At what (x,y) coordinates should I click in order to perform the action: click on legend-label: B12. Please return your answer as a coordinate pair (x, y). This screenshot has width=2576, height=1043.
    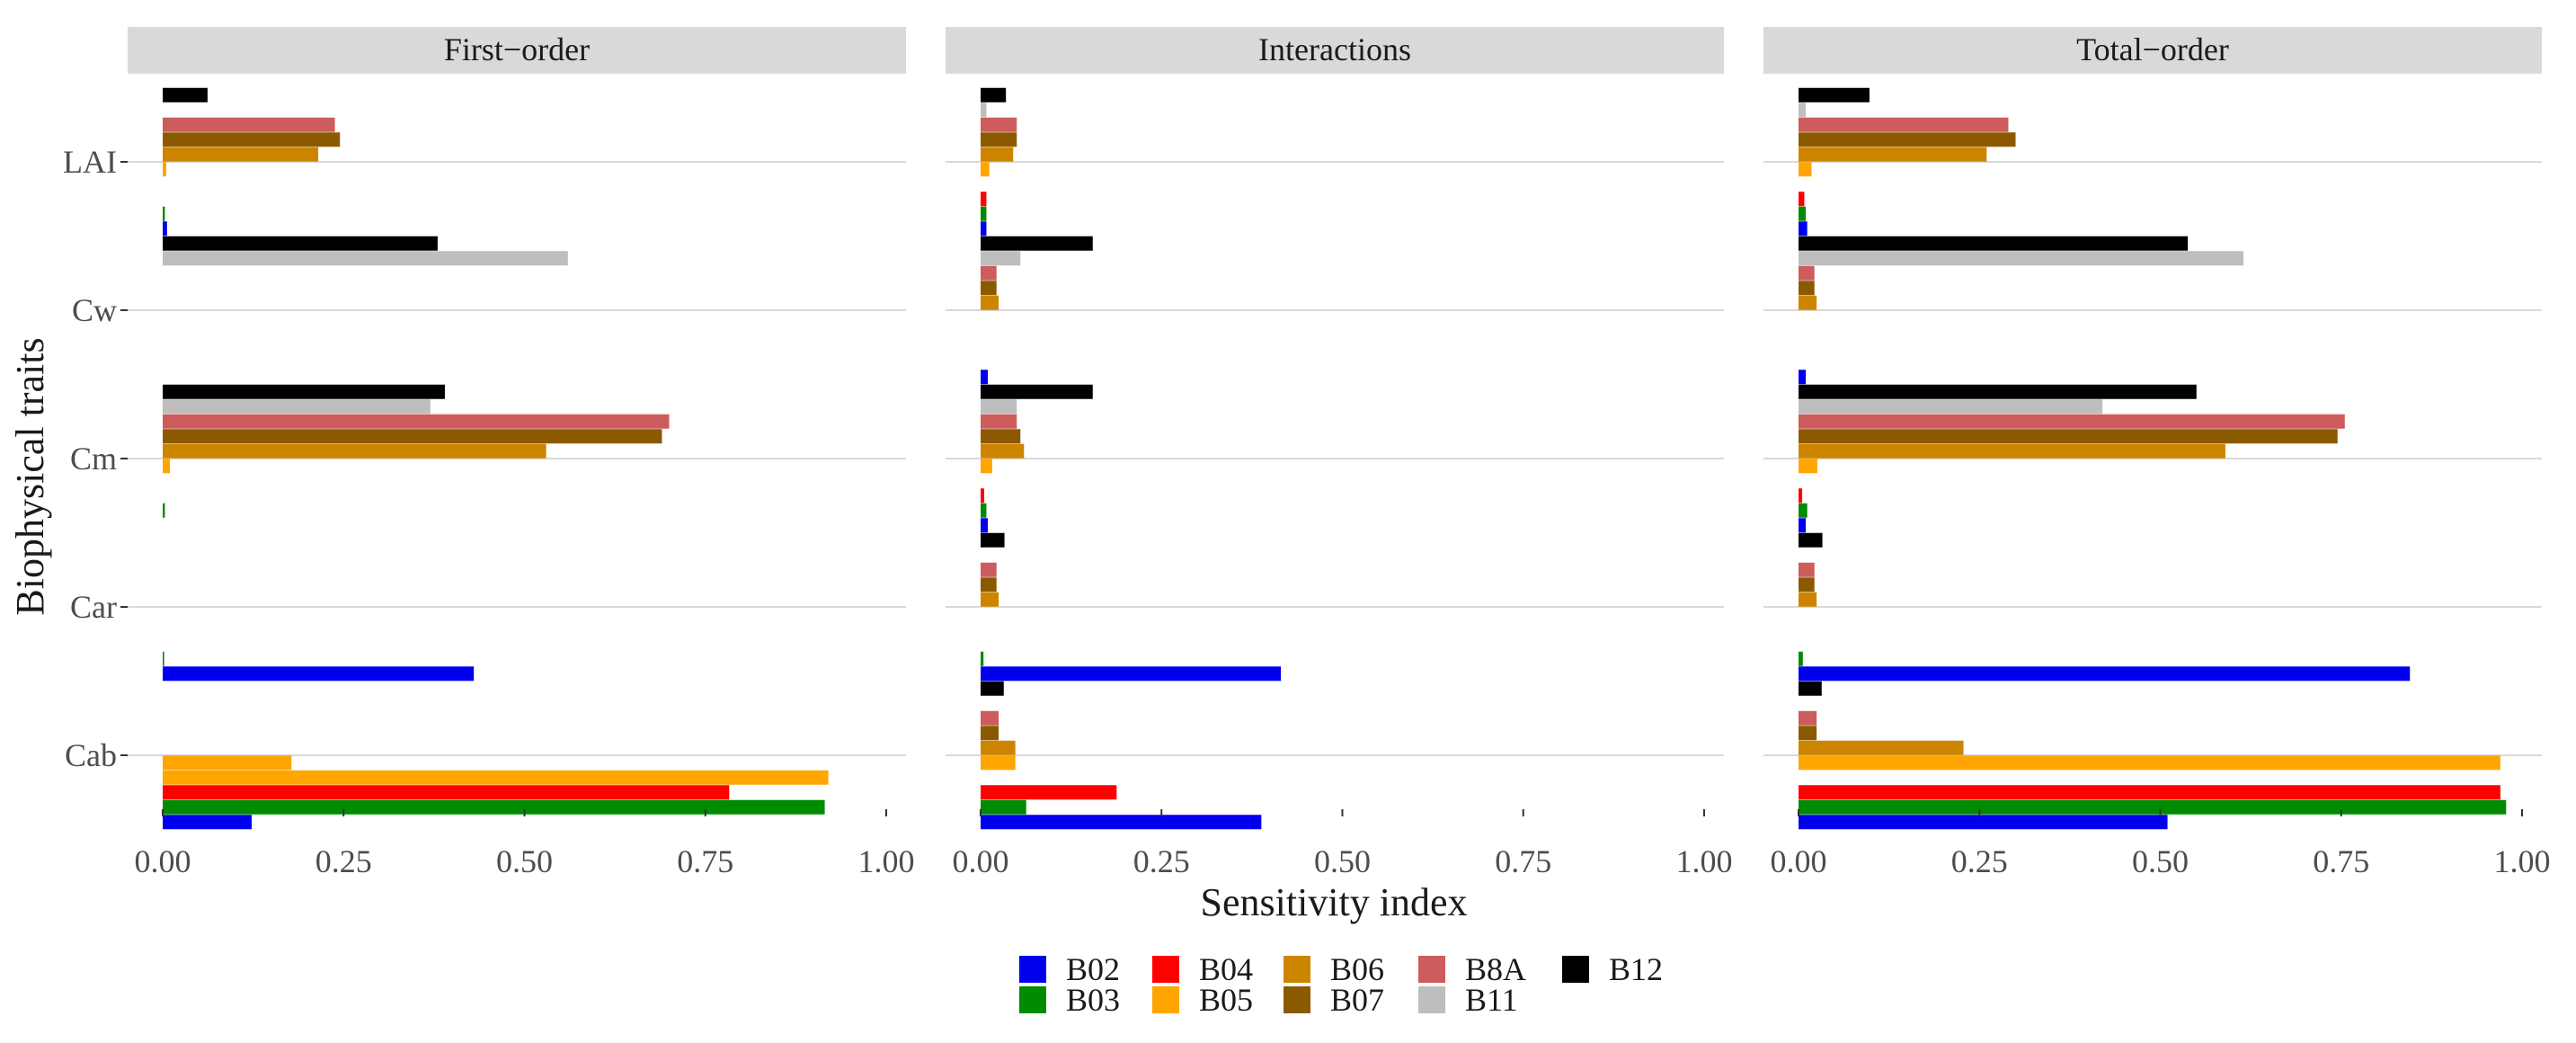
    Looking at the image, I should click on (1636, 969).